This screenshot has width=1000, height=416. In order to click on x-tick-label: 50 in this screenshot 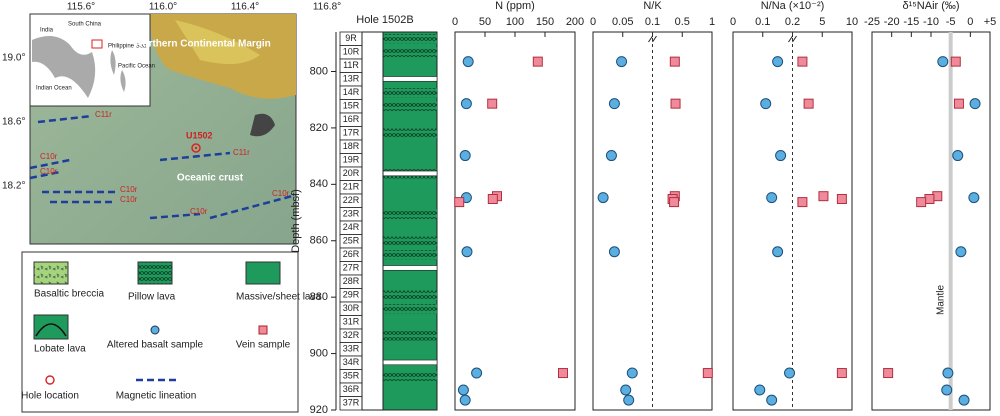, I will do `click(485, 22)`.